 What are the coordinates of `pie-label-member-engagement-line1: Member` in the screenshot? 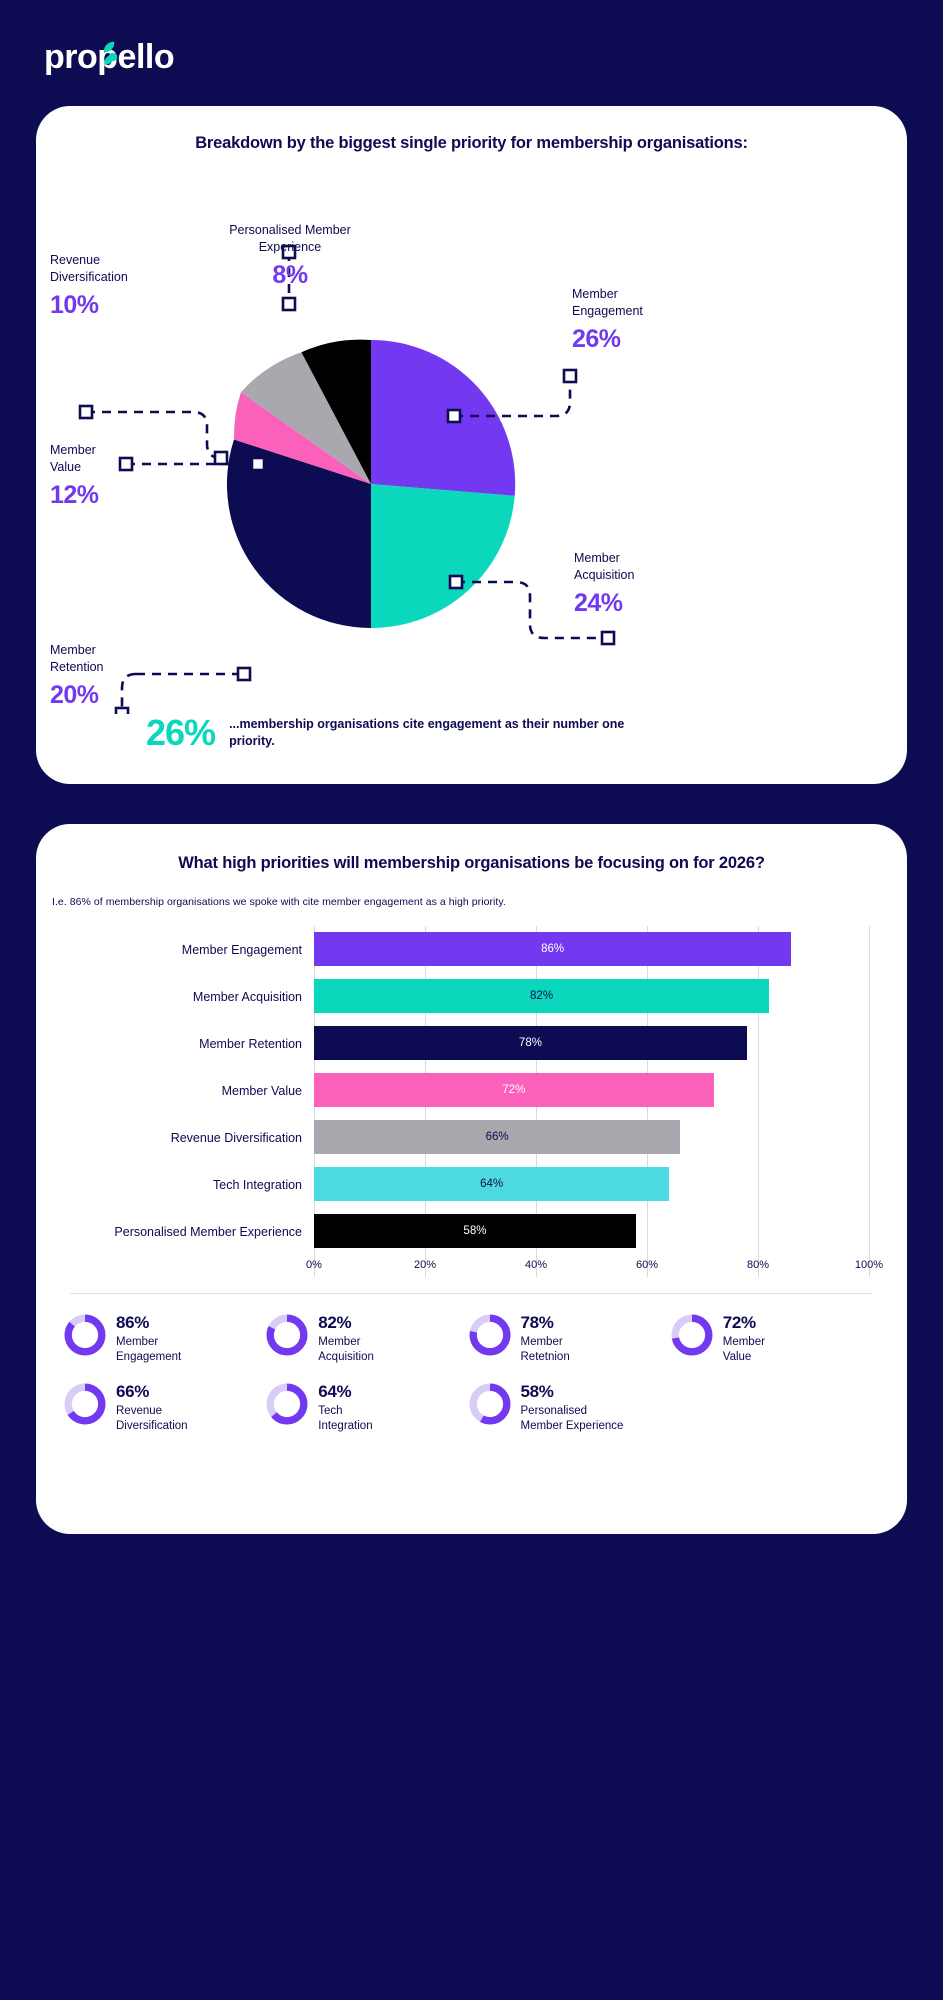 It's located at (595, 294).